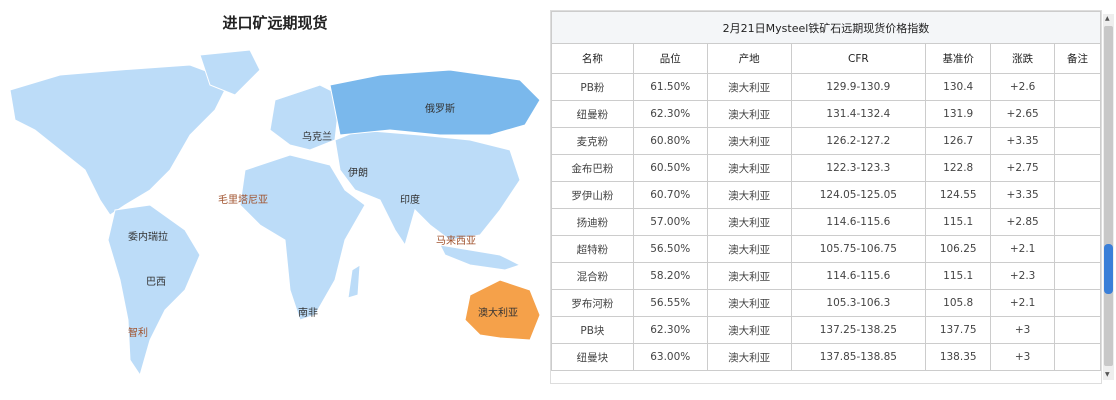 This screenshot has height=400, width=1116. Describe the element at coordinates (958, 141) in the screenshot. I see `table-cell: 126.7` at that location.